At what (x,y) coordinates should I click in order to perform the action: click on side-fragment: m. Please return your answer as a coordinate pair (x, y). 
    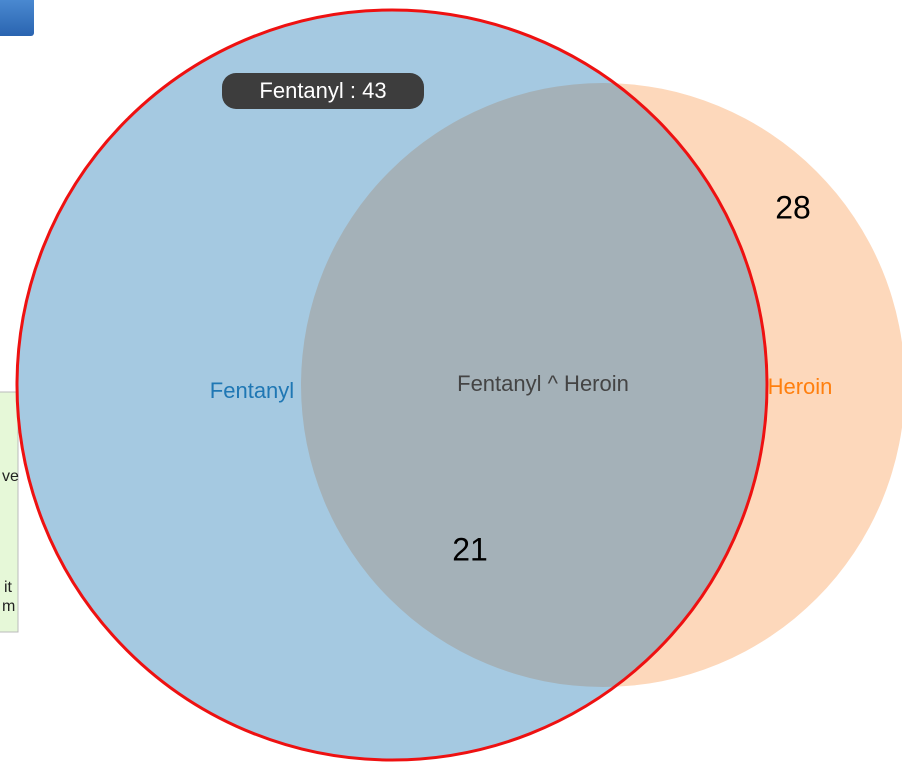
    Looking at the image, I should click on (8, 606).